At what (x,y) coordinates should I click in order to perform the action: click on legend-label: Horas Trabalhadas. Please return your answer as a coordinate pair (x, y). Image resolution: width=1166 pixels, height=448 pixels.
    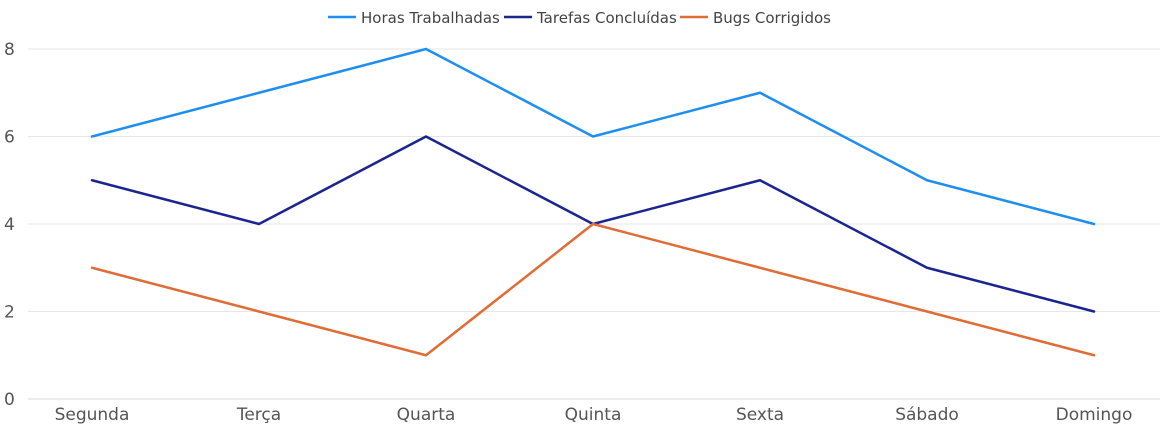
    Looking at the image, I should click on (430, 18).